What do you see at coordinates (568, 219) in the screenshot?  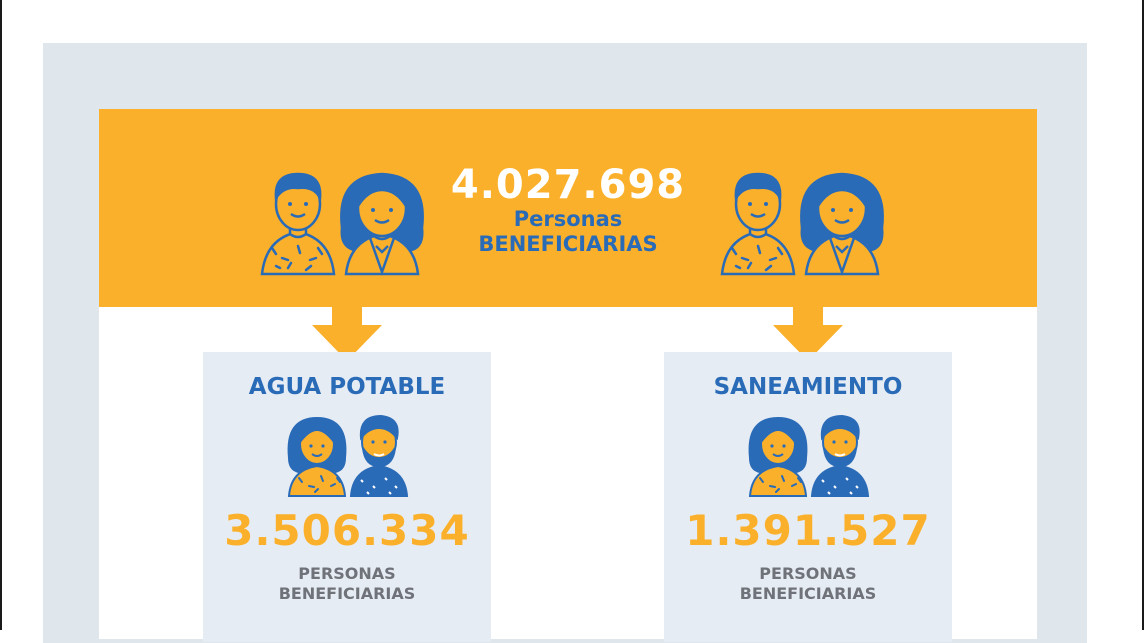 I see `total-label-line1: Personas` at bounding box center [568, 219].